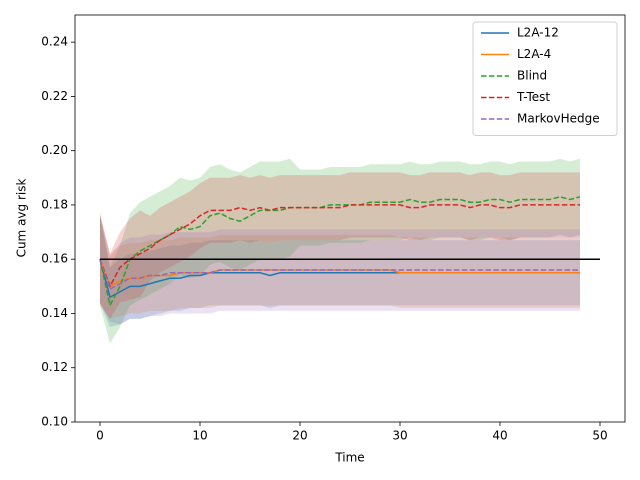 The width and height of the screenshot is (640, 480). I want to click on y-tick-label: 0.22, so click(54, 96).